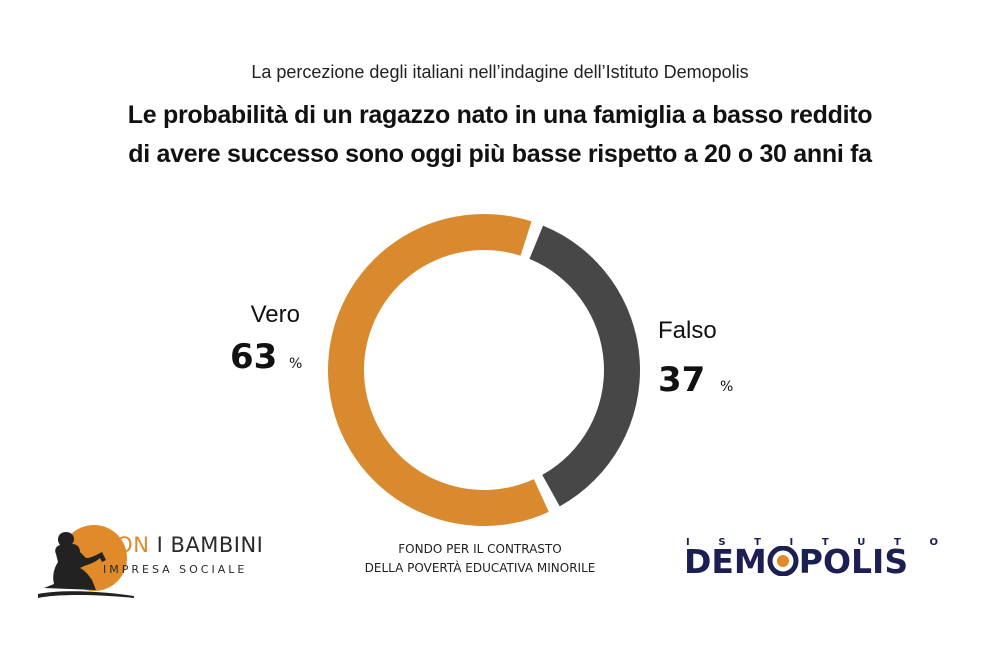 The width and height of the screenshot is (1000, 661). I want to click on child-reading-icon, so click(86, 561).